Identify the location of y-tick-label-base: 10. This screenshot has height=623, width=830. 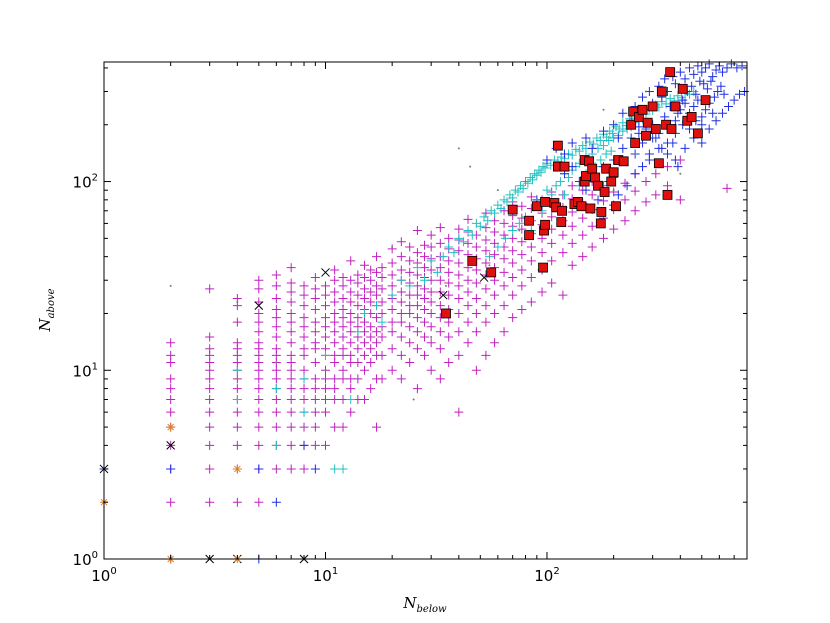
(82, 560).